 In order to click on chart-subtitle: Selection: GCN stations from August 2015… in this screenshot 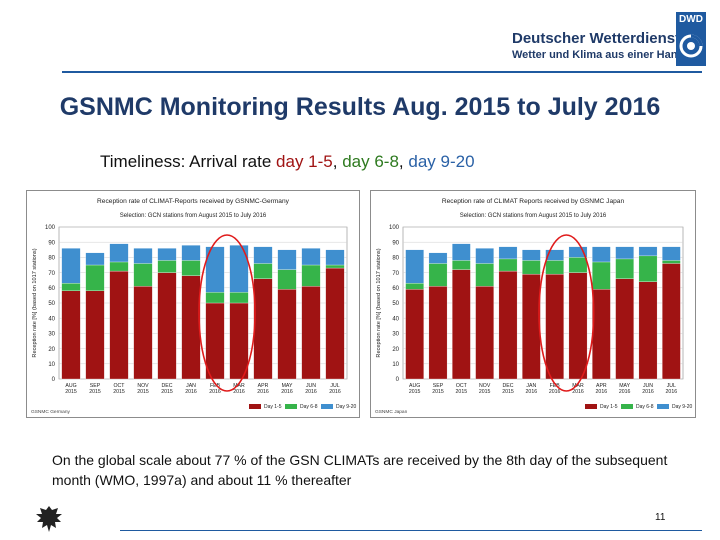, I will do `click(193, 216)`.